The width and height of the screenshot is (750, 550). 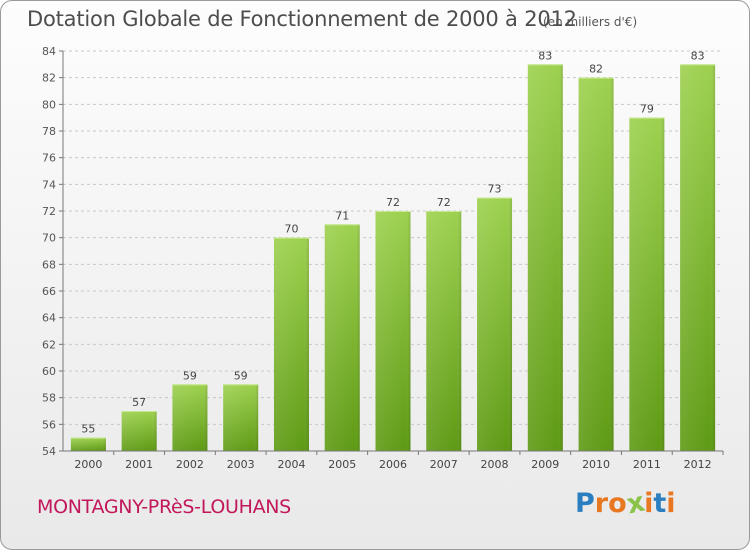 What do you see at coordinates (49, 131) in the screenshot?
I see `y-tick-label: 78` at bounding box center [49, 131].